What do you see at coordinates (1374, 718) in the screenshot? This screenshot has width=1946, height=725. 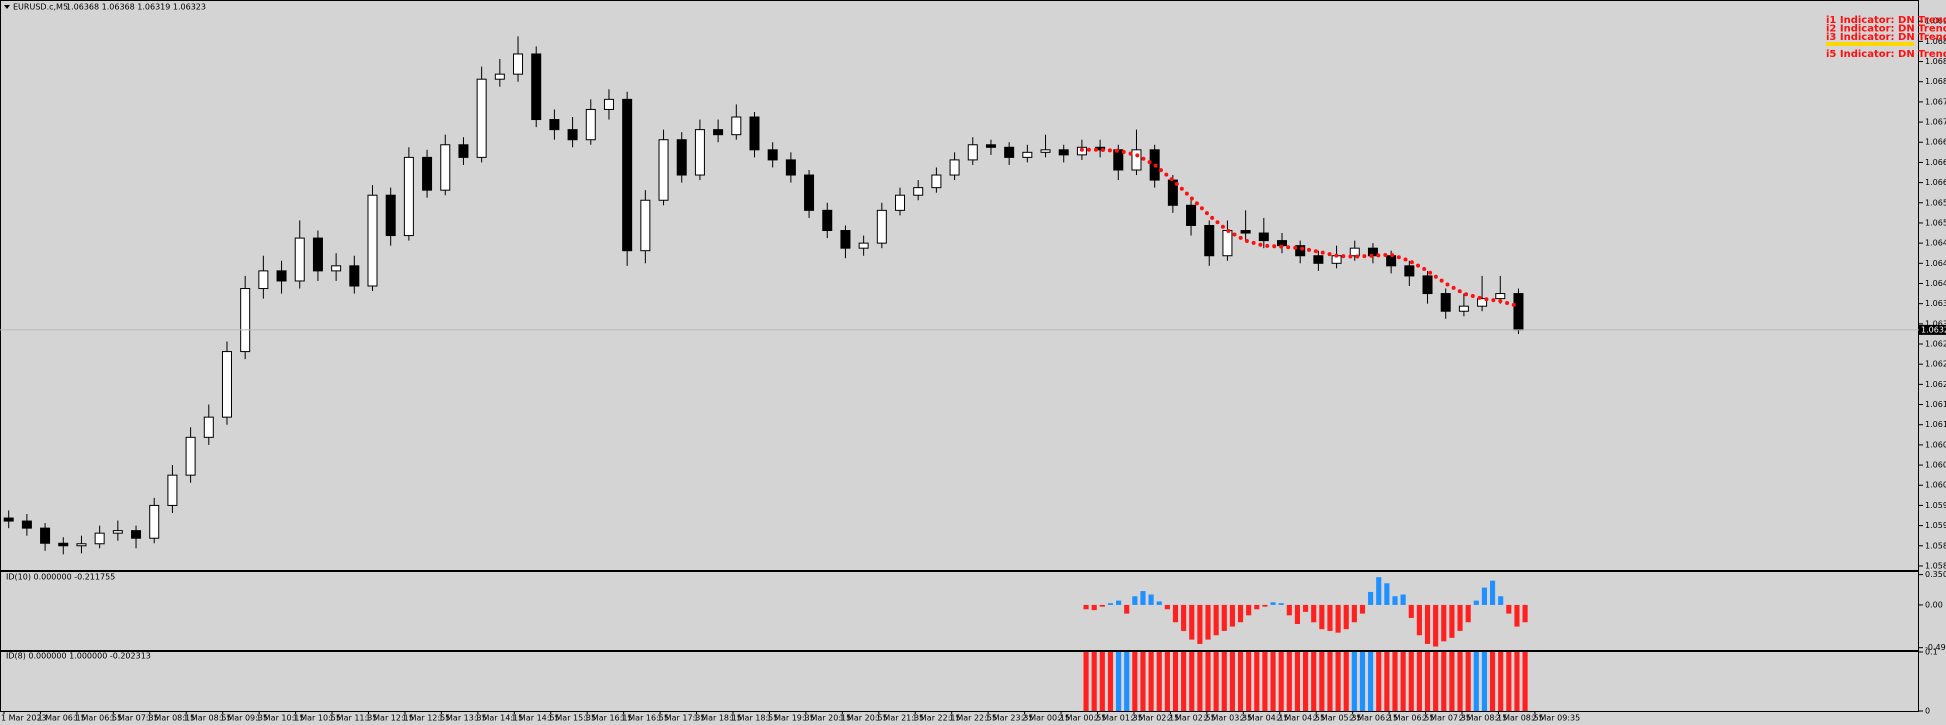 I see `x-tick-label: 2 Mar 06:15` at bounding box center [1374, 718].